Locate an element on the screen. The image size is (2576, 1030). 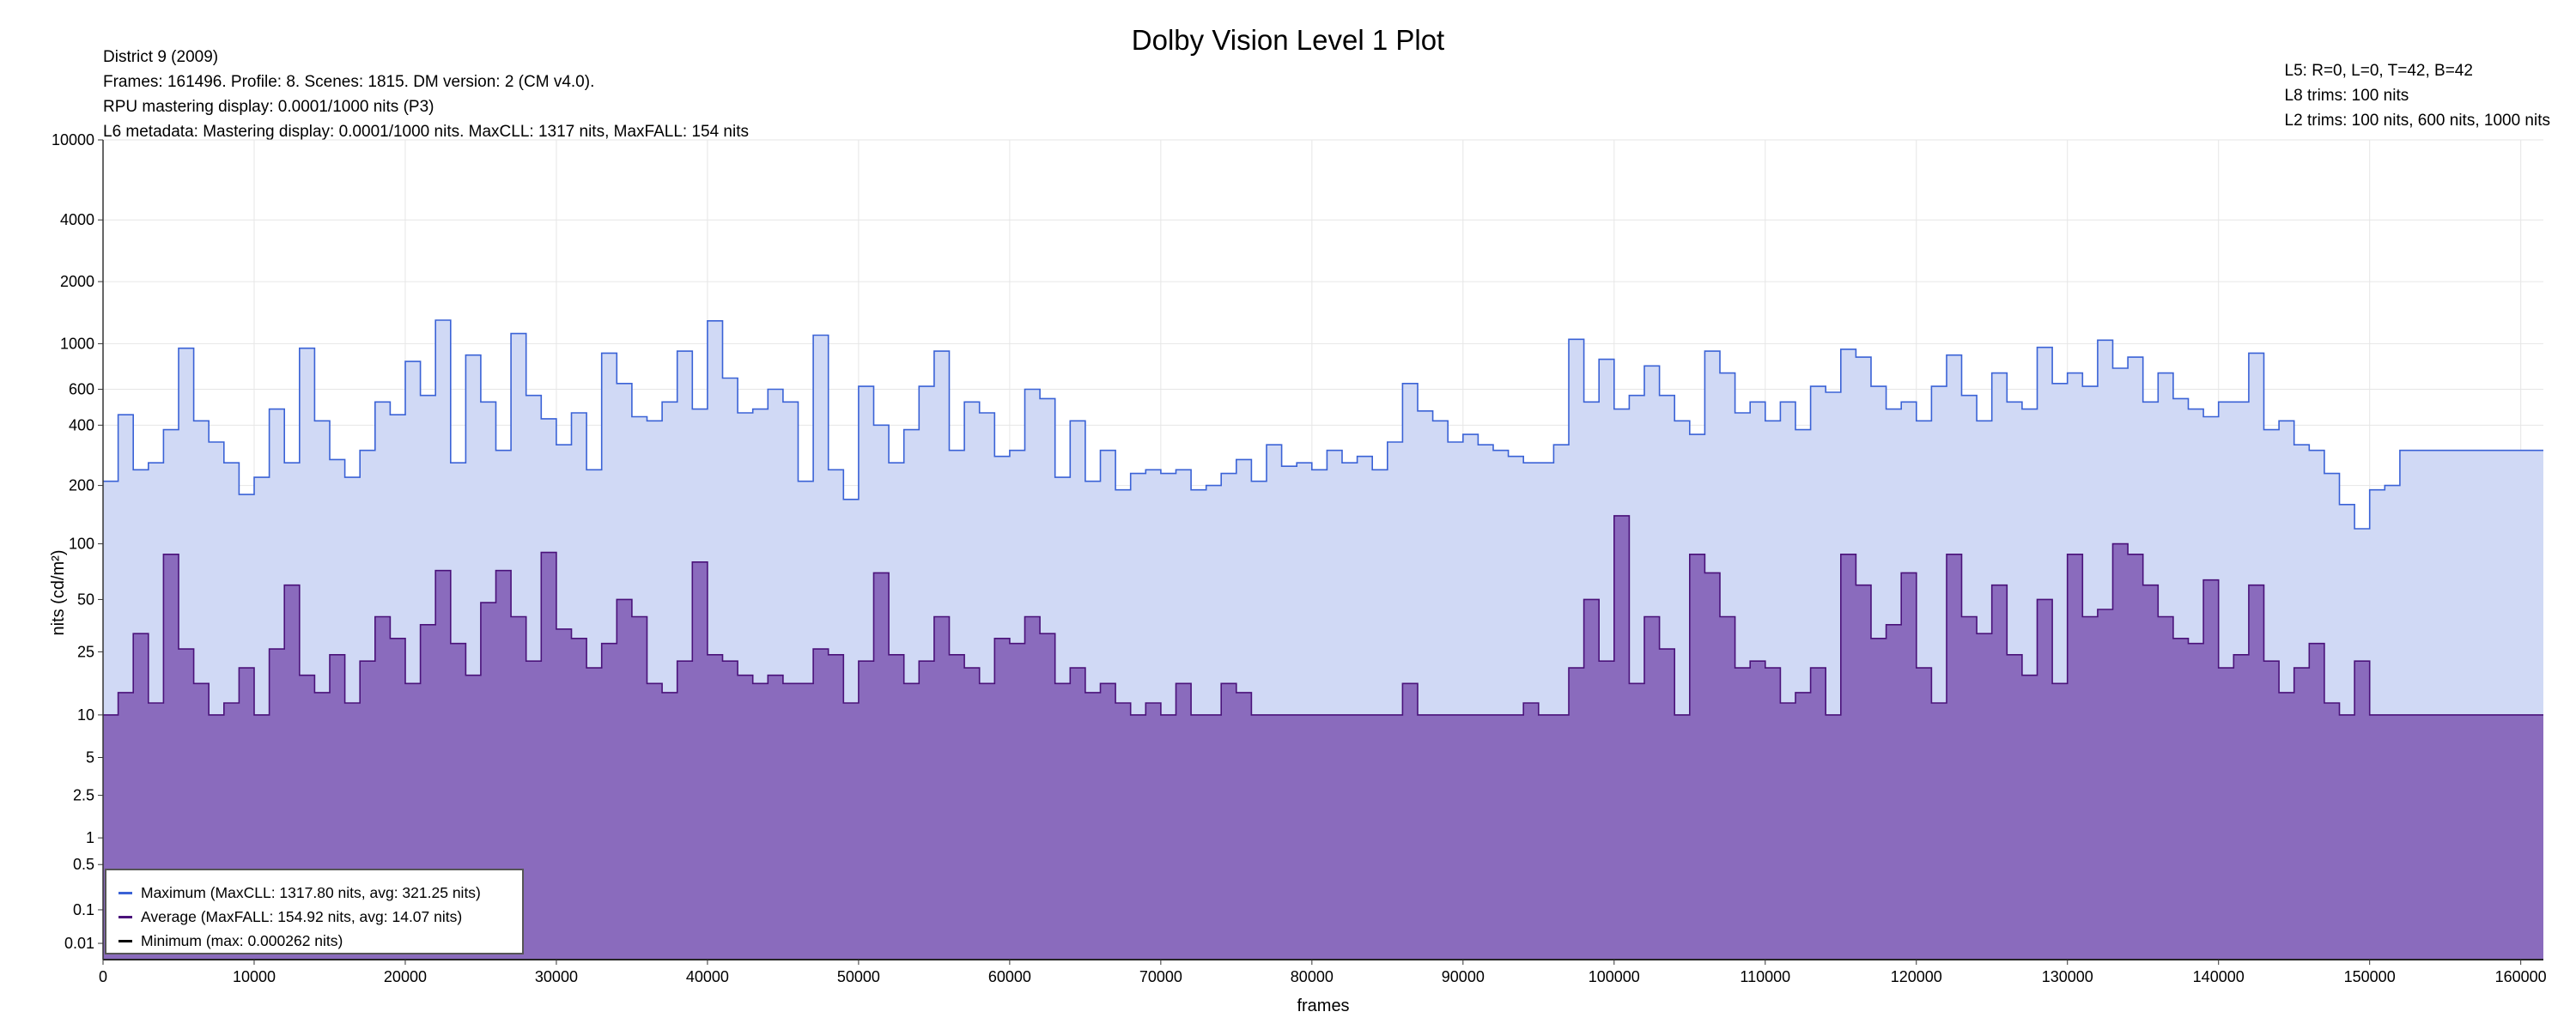
y-tick-label: 1000 is located at coordinates (77, 343).